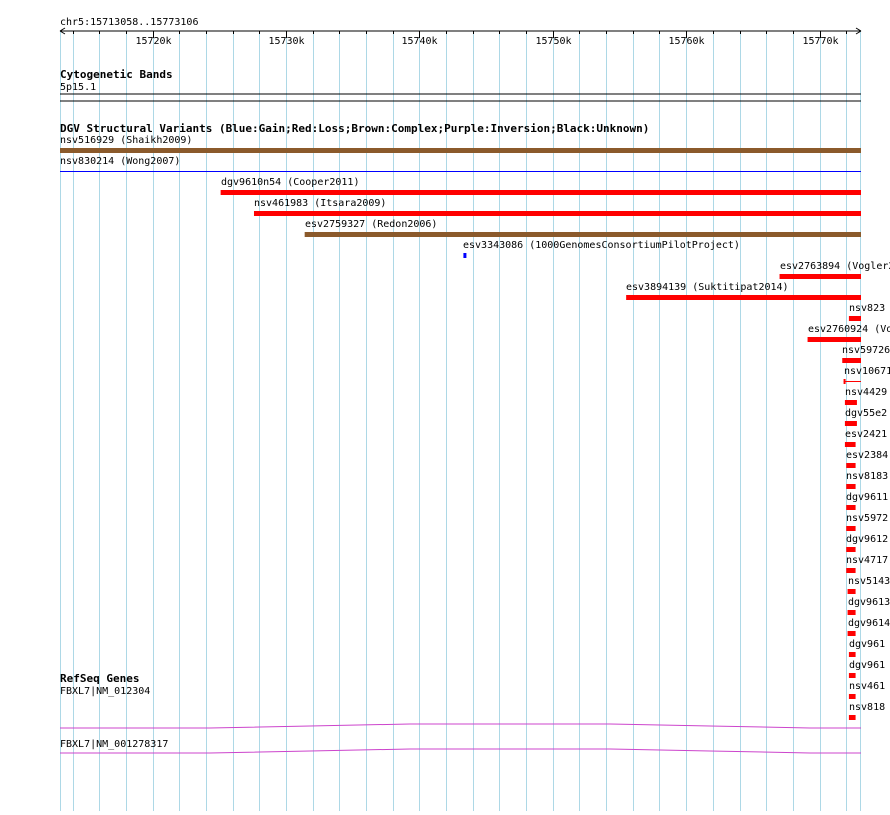 Image resolution: width=890 pixels, height=815 pixels. I want to click on variant-label: nsv830214 (Wong2007), so click(120, 161).